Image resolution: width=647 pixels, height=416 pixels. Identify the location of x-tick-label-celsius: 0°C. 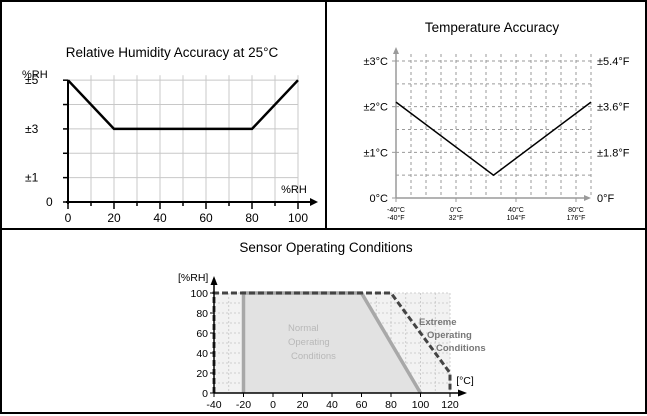
(456, 210).